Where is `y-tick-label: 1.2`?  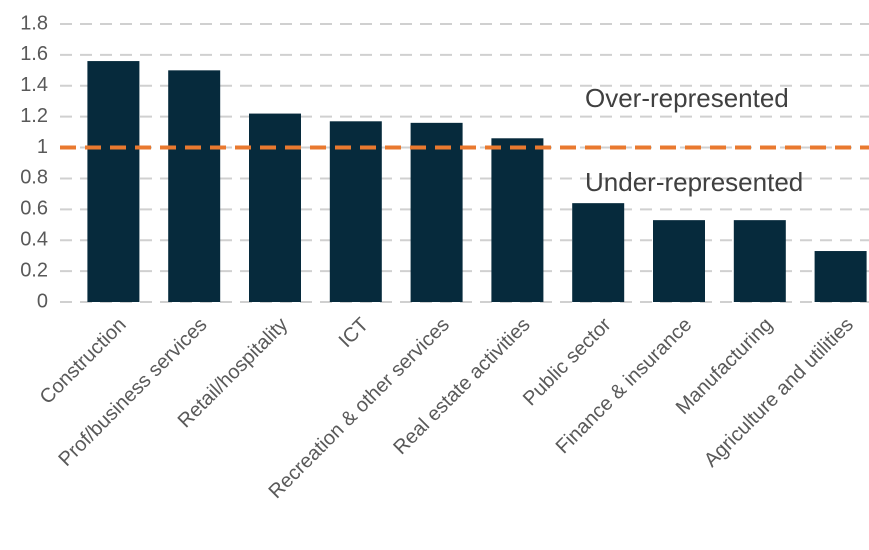
y-tick-label: 1.2 is located at coordinates (34, 116).